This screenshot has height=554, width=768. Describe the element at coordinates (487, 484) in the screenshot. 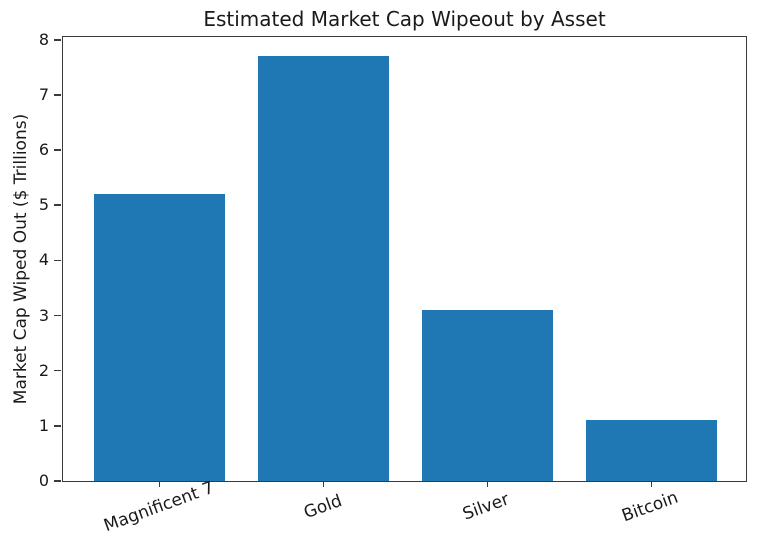

I see `x-tick-mark-silver` at that location.